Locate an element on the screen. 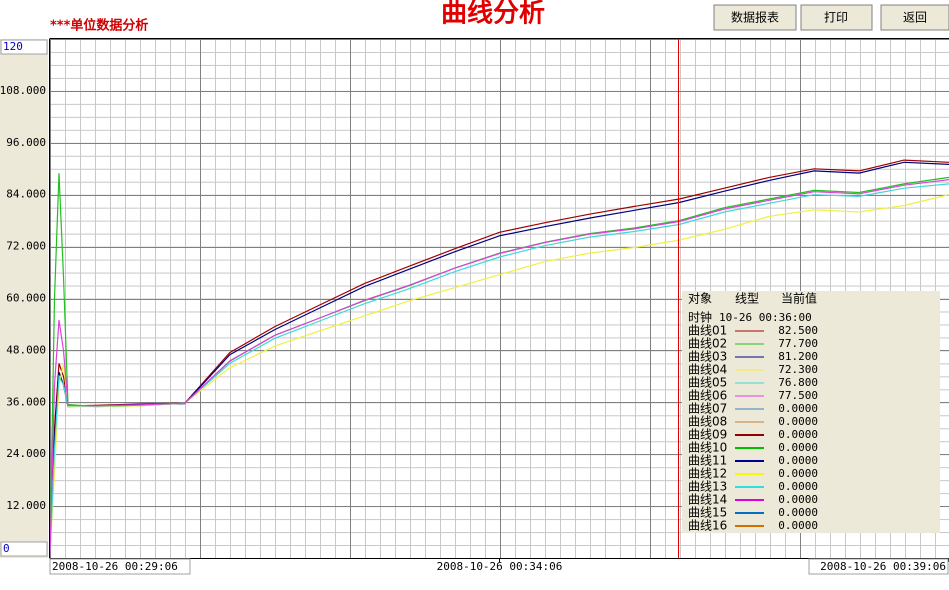  y-tick-label: 108.000 is located at coordinates (23, 90).